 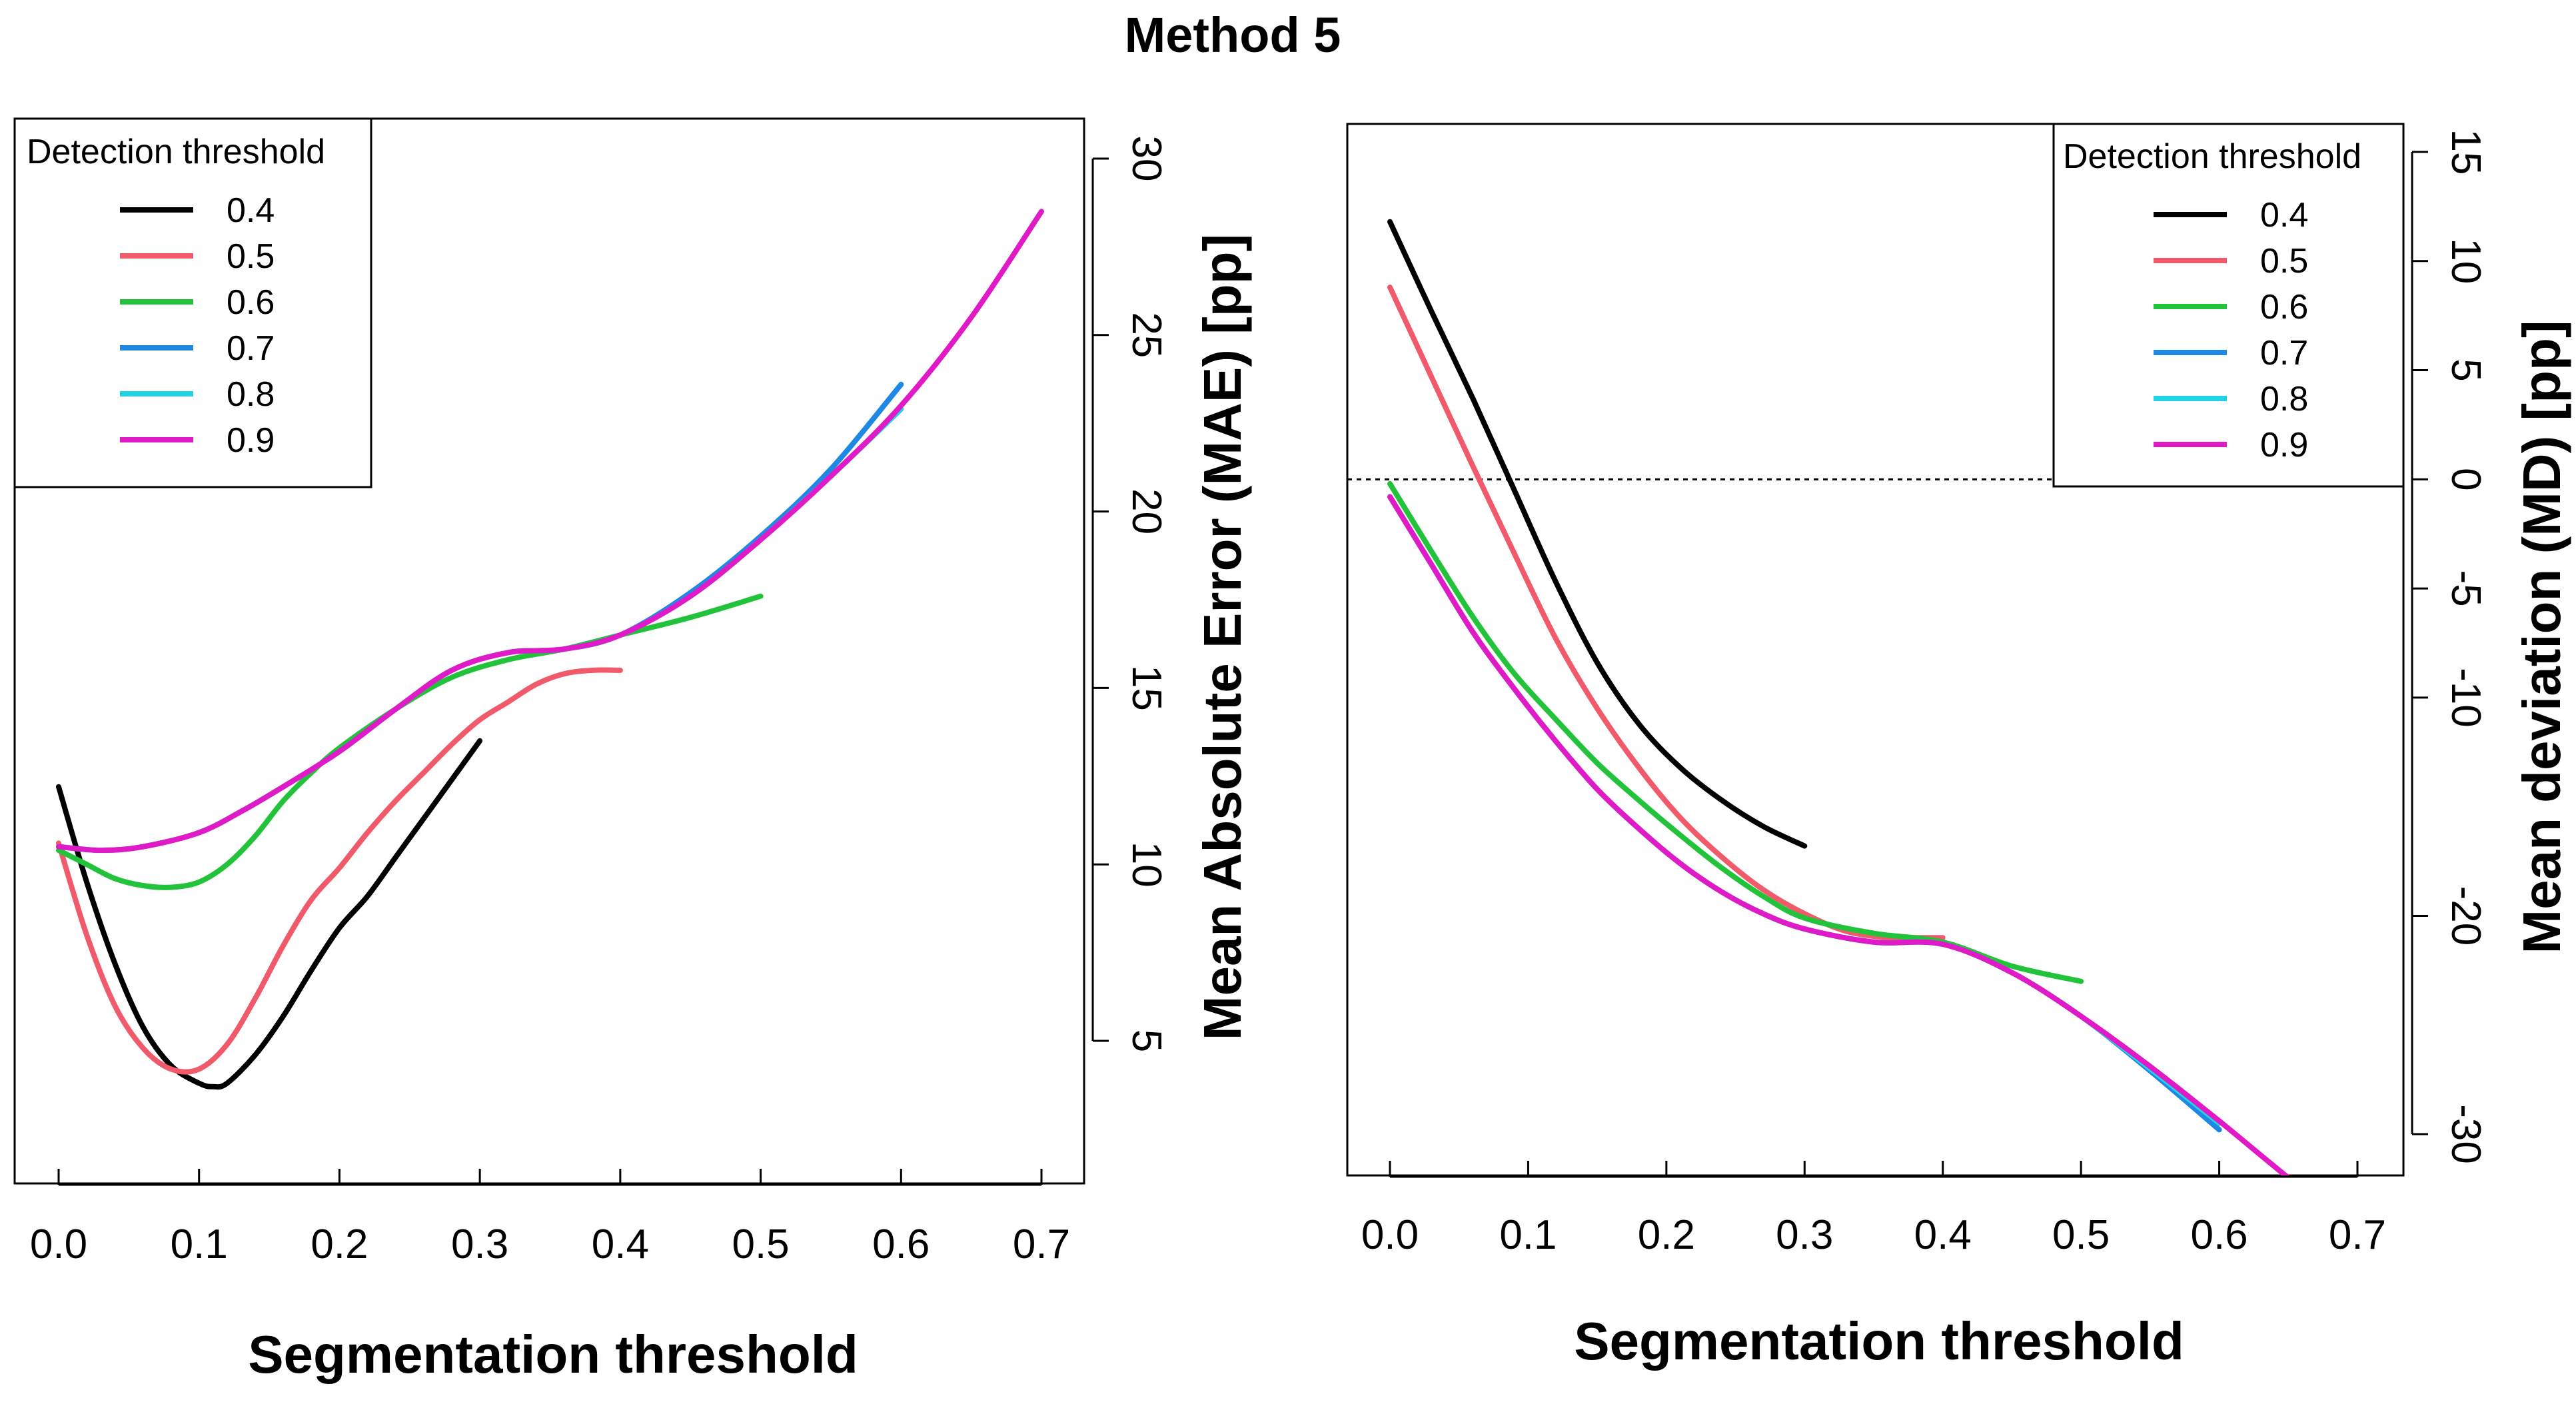 I want to click on y-tick-label: -5, so click(x=2466, y=588).